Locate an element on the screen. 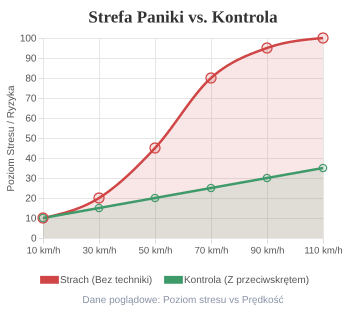 The width and height of the screenshot is (363, 320). x-tick-label: 70 km/h is located at coordinates (211, 251).